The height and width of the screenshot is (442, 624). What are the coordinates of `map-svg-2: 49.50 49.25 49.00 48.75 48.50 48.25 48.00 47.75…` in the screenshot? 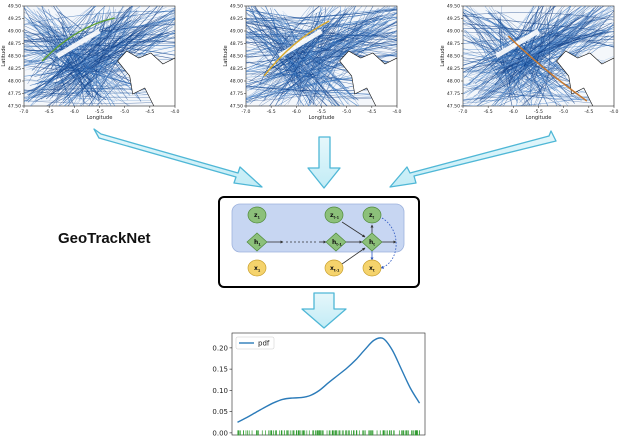 It's located at (312, 62).